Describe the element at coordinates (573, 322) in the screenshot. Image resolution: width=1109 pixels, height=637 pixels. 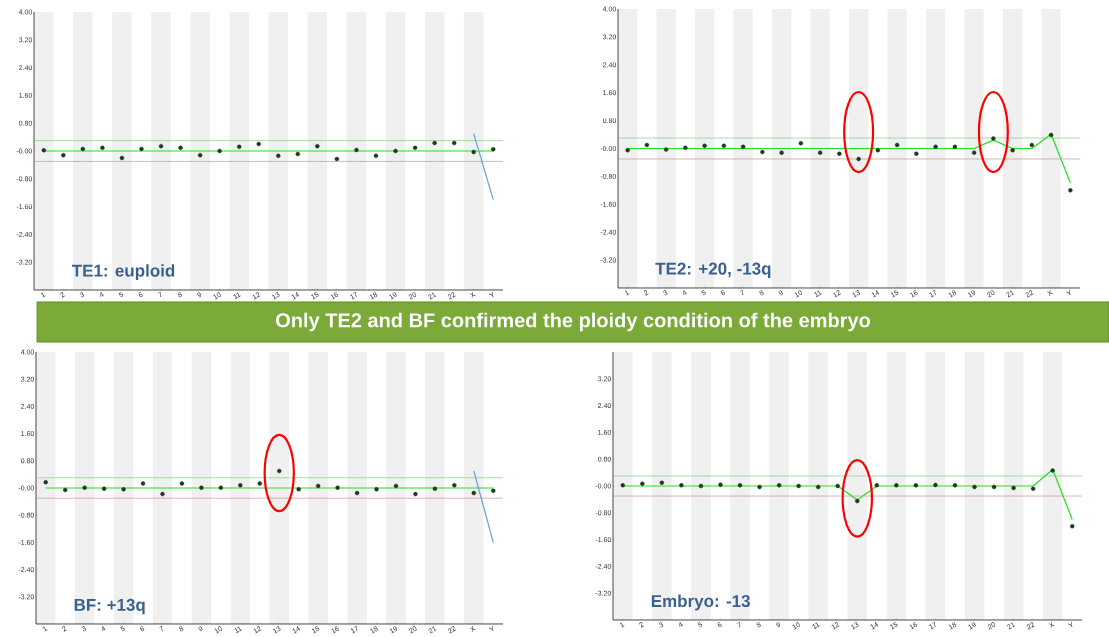
I see `text: Only TE2 and BF confirmed the ploidy condition of the embryo` at that location.